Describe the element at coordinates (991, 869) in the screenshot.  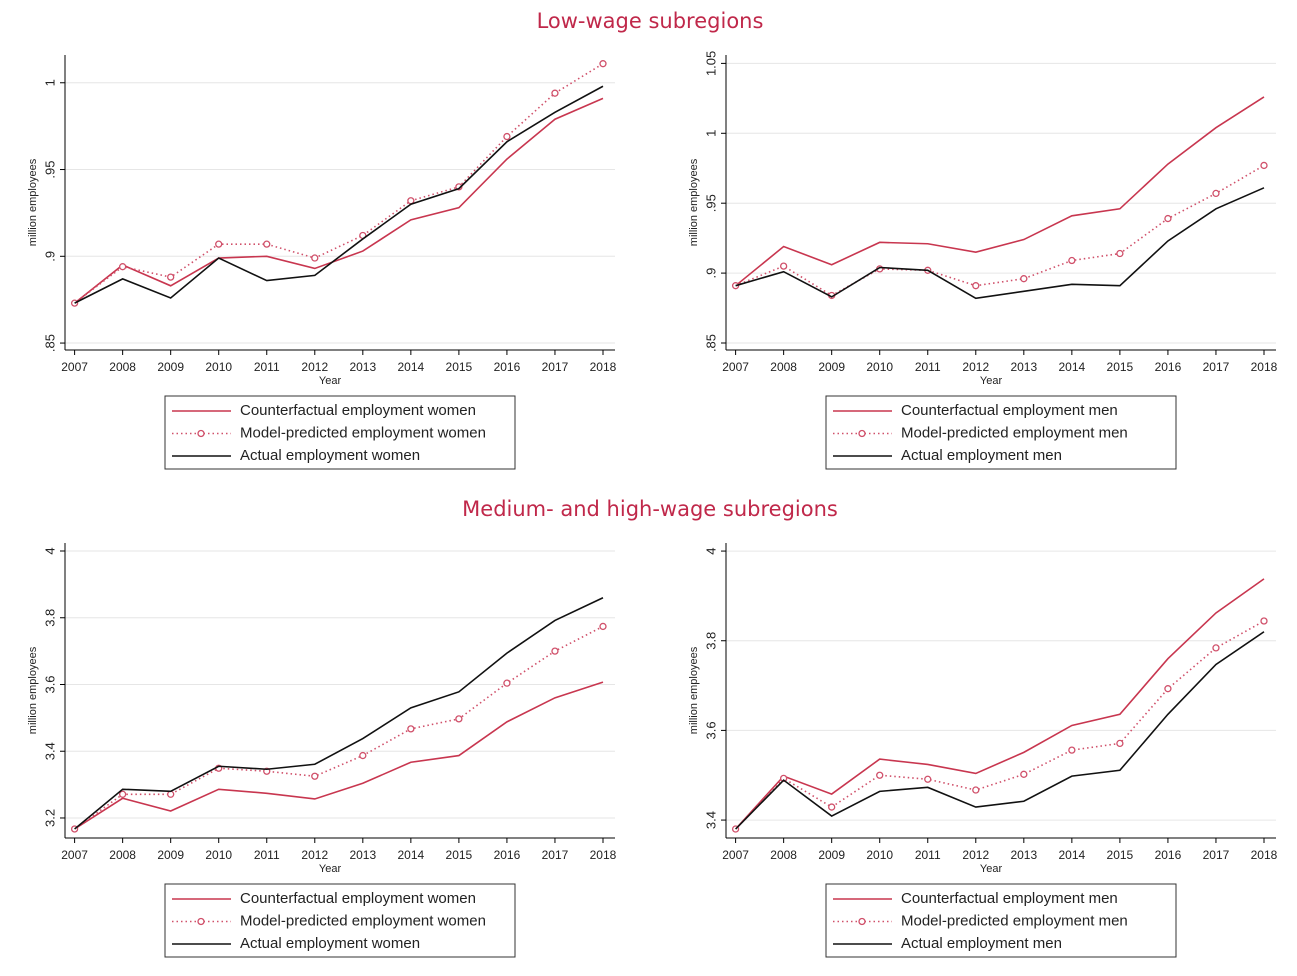
I see `x-axis-title: Year` at that location.